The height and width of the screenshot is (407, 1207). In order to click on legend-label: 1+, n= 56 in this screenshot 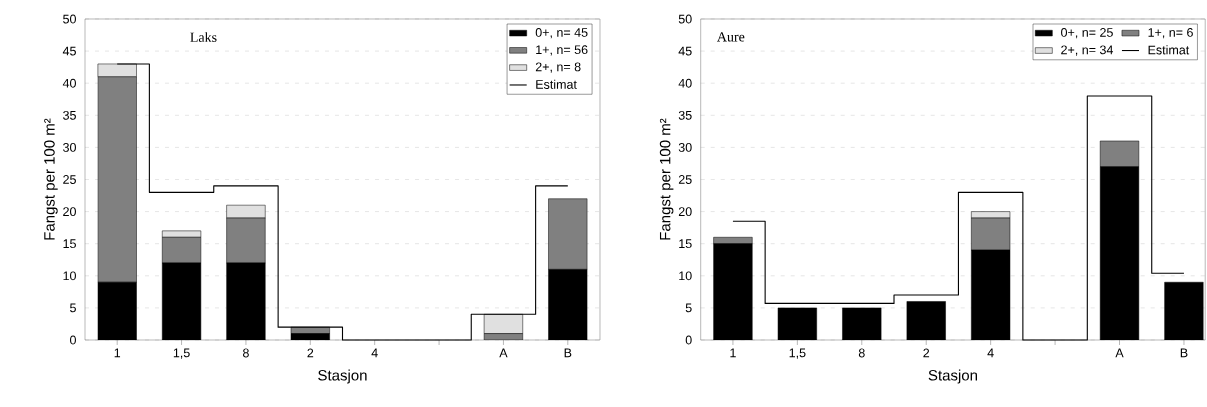, I will do `click(562, 50)`.